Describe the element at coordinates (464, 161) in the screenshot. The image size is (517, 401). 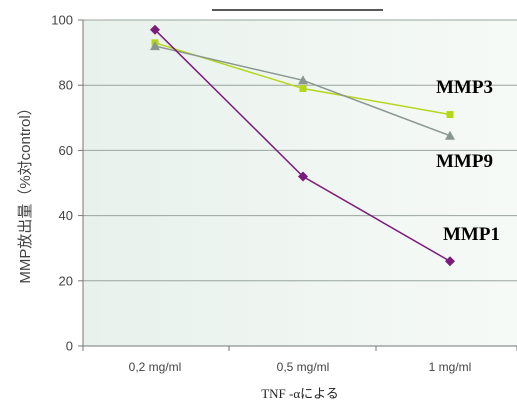
I see `series-label-mmp9: MMP9` at that location.